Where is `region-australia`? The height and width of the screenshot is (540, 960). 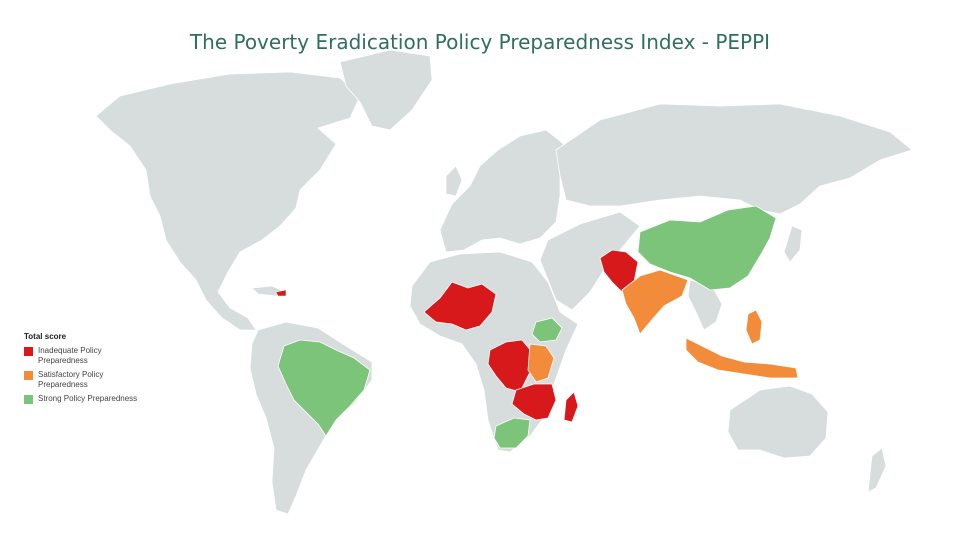
region-australia is located at coordinates (778, 422).